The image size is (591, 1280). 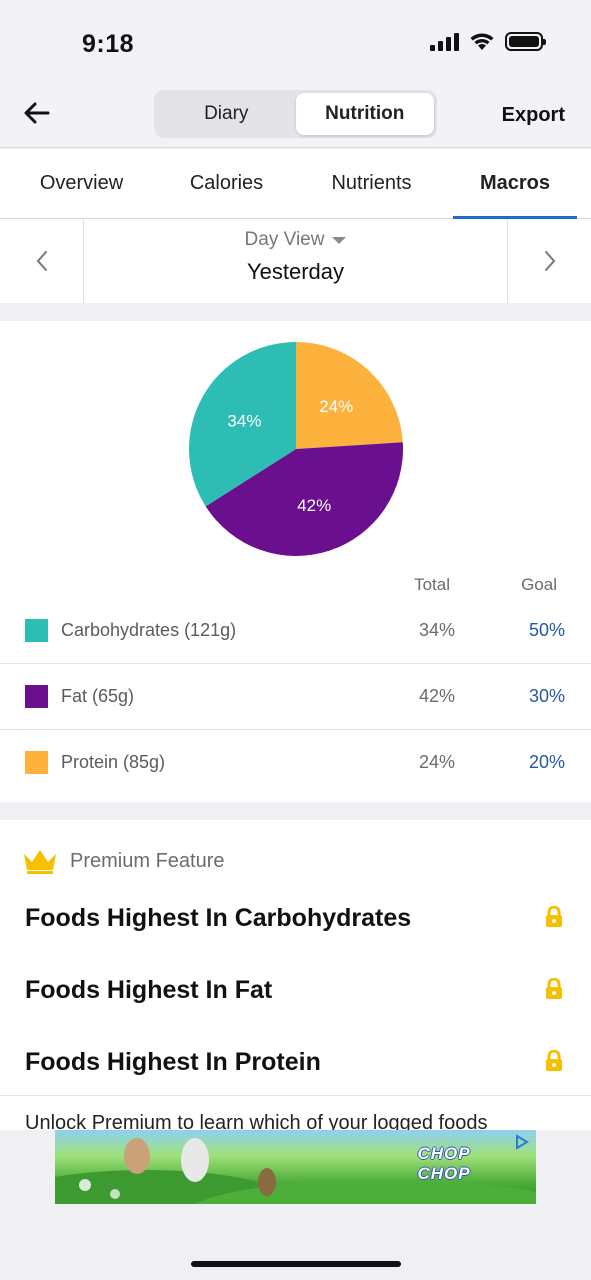 What do you see at coordinates (108, 44) in the screenshot?
I see `status-time: 9:18` at bounding box center [108, 44].